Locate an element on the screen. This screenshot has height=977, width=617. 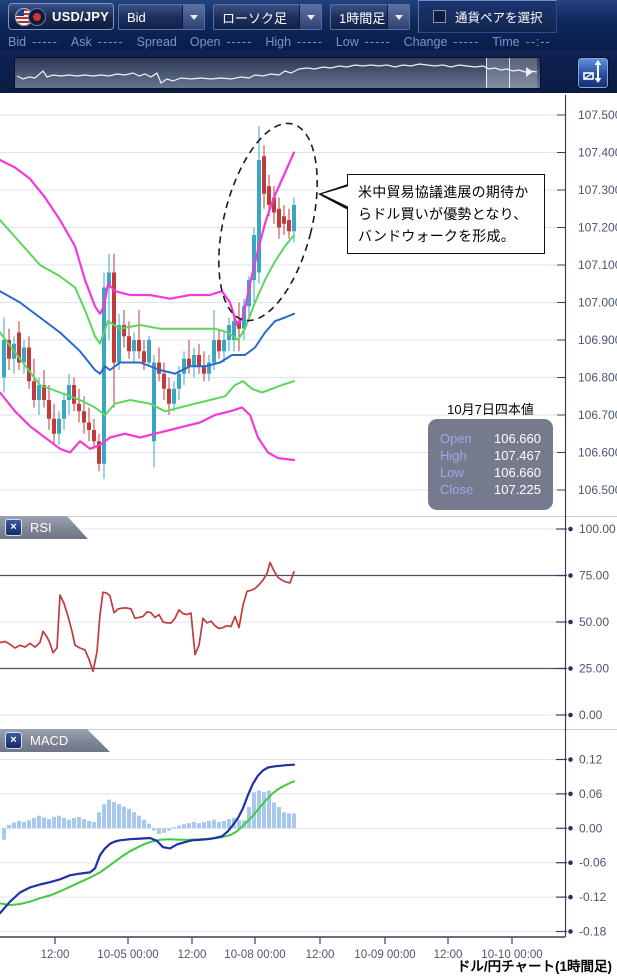
timeframe-dropdown: 1時間足 is located at coordinates (370, 17).